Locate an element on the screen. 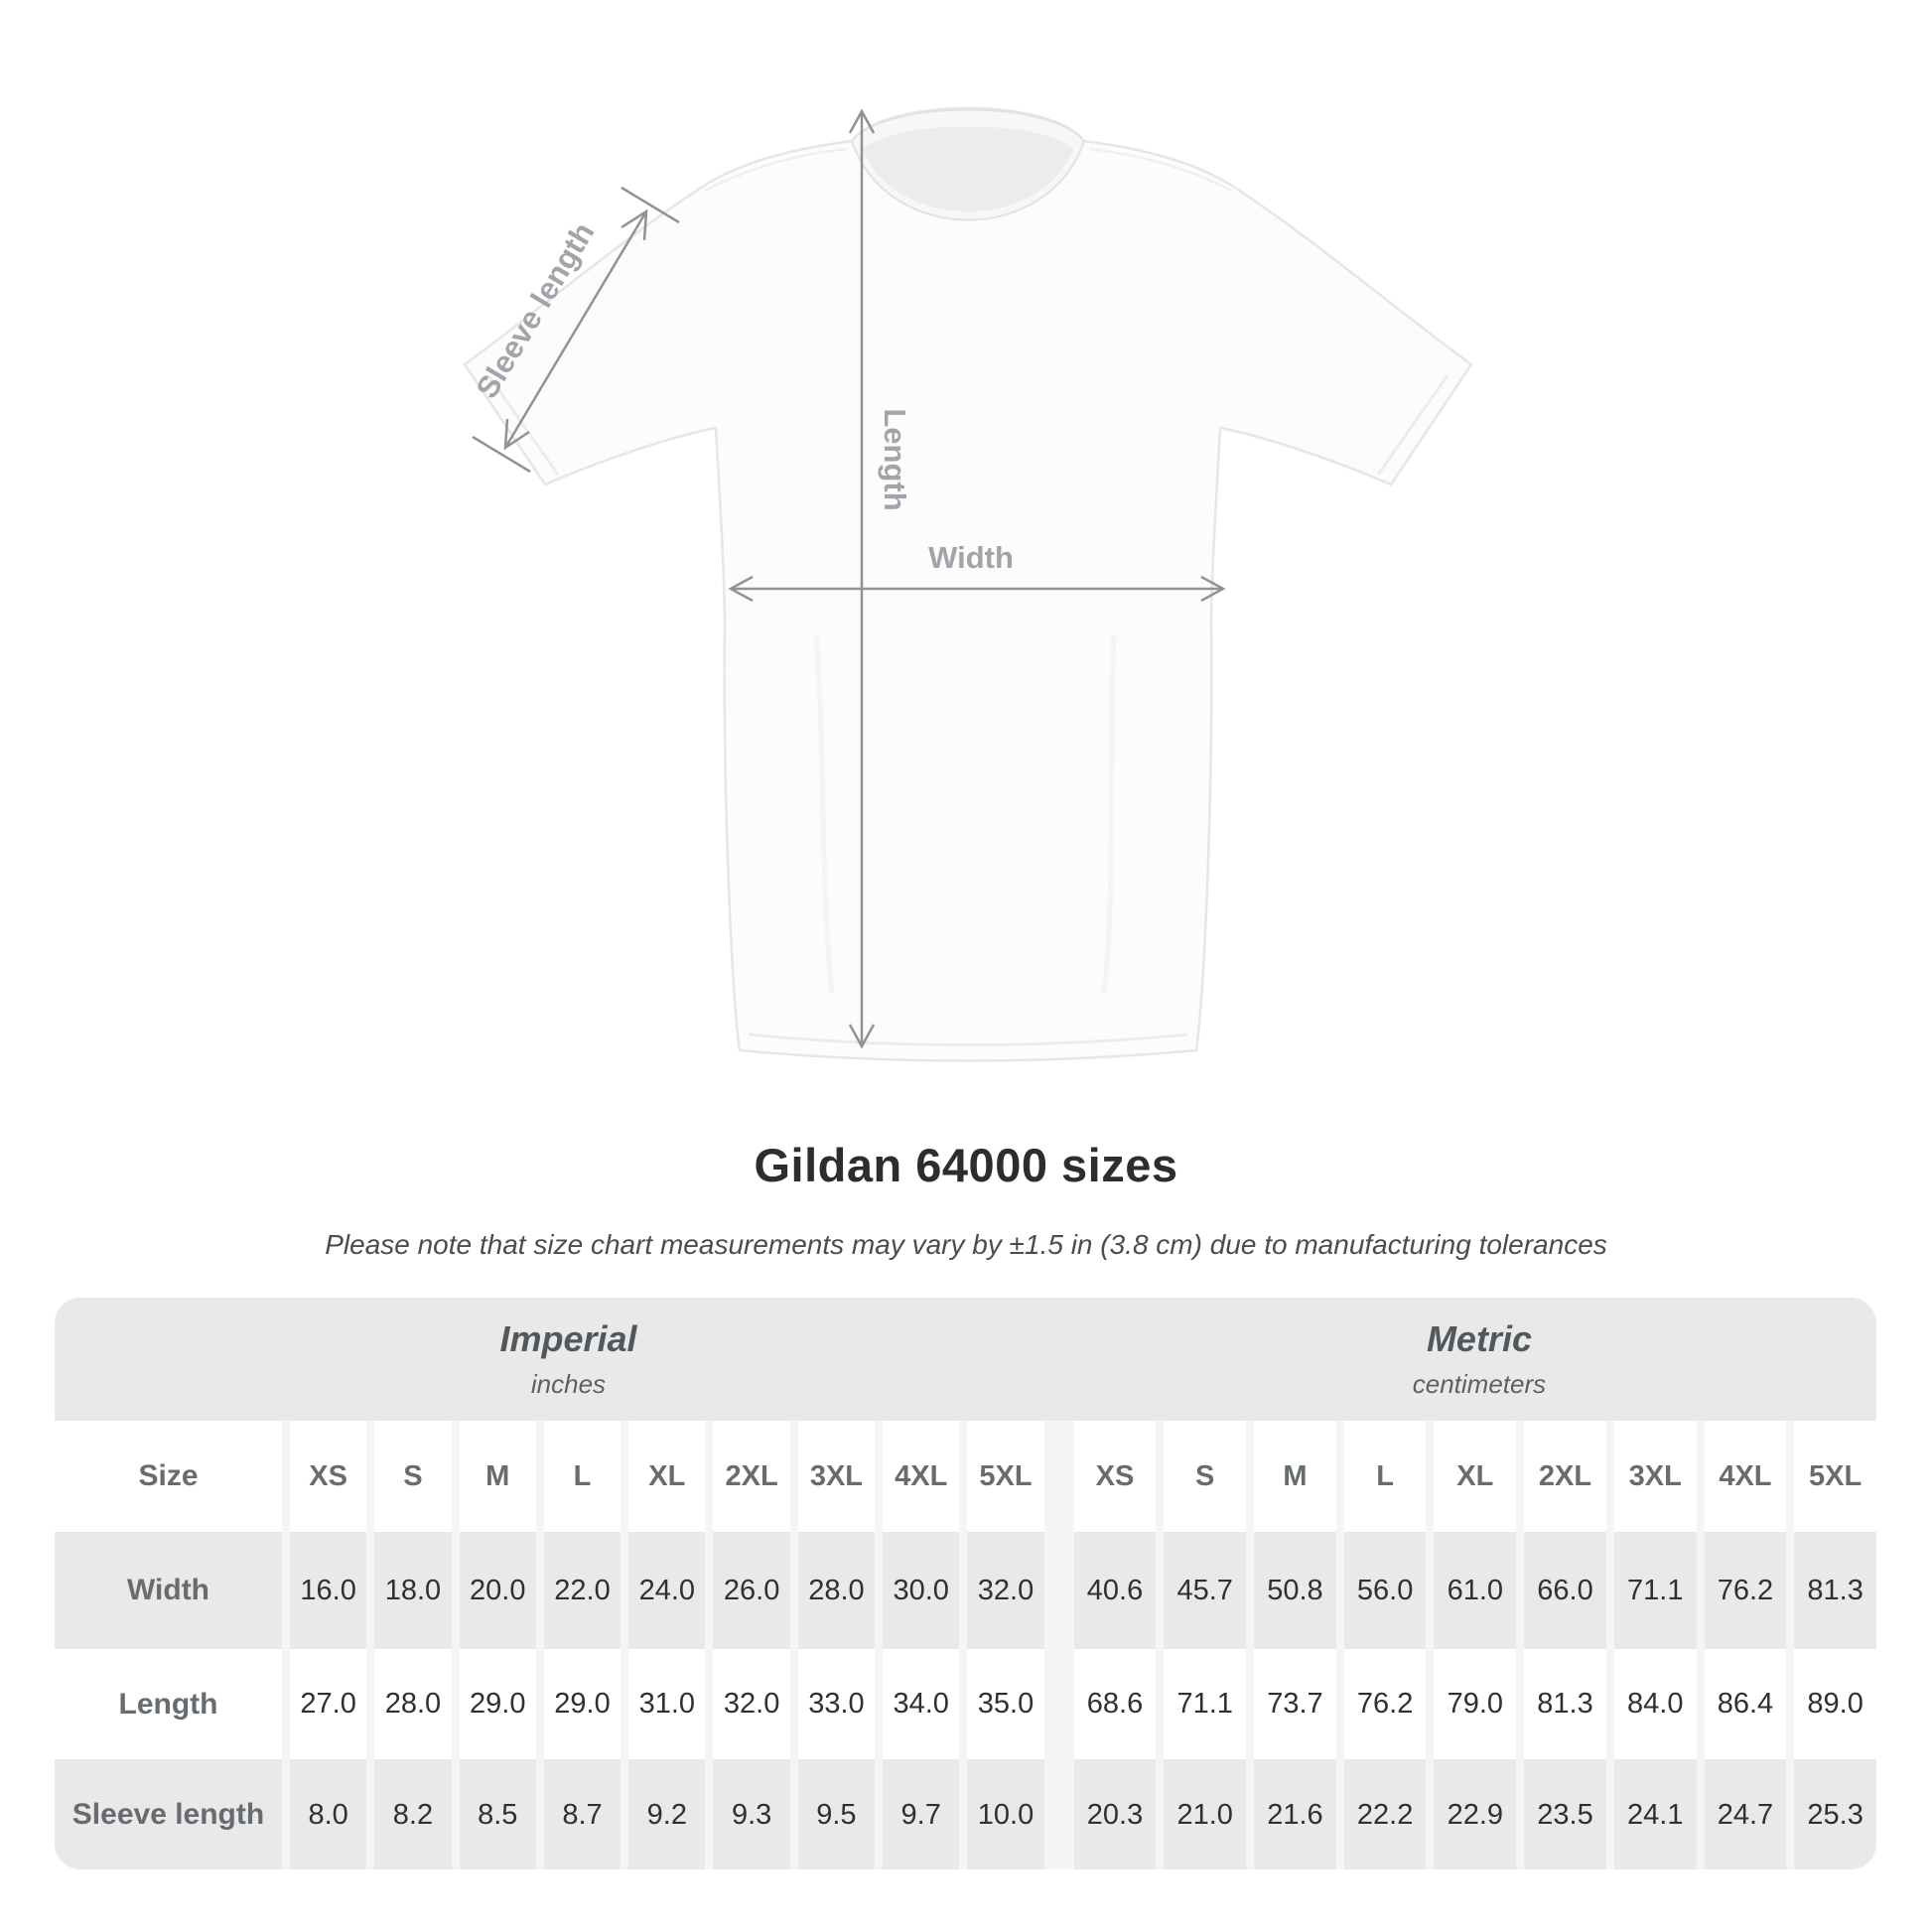 Image resolution: width=1932 pixels, height=1932 pixels. table-cell: 34.0 is located at coordinates (922, 1704).